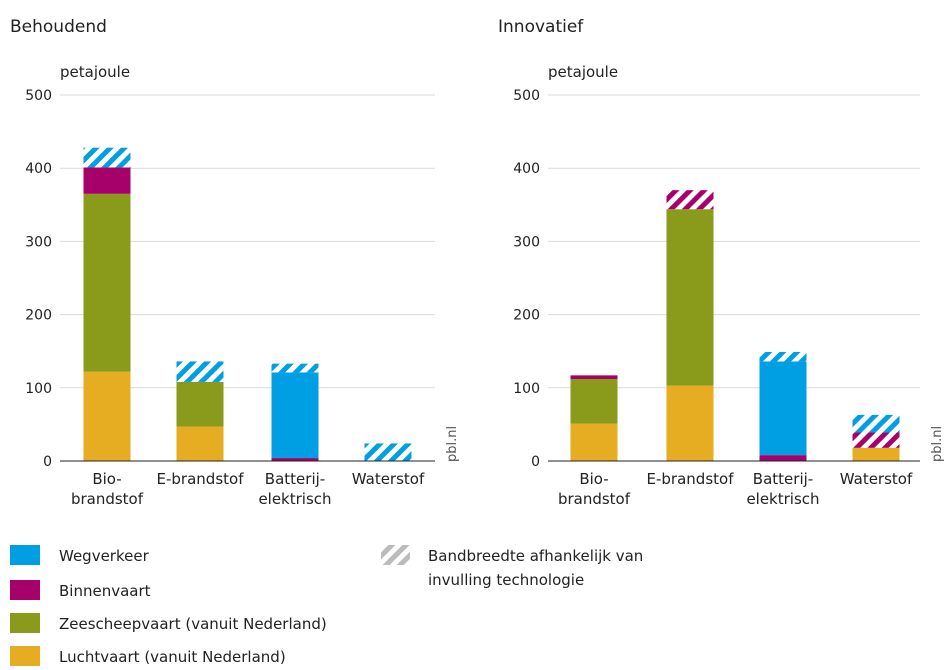 This screenshot has width=945, height=670. Describe the element at coordinates (506, 580) in the screenshot. I see `legend-label: invulling technologie` at that location.